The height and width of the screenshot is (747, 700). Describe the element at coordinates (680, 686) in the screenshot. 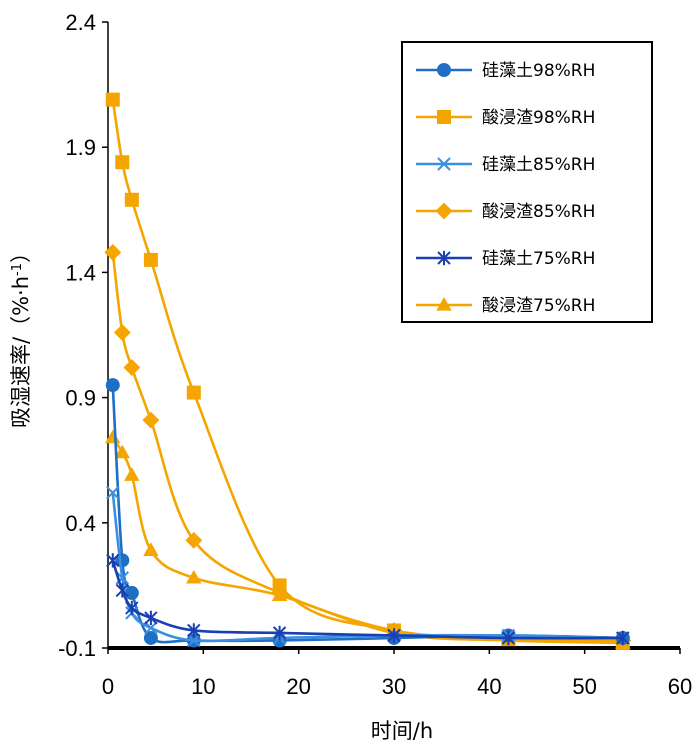

I see `x-tick-label: 60` at that location.